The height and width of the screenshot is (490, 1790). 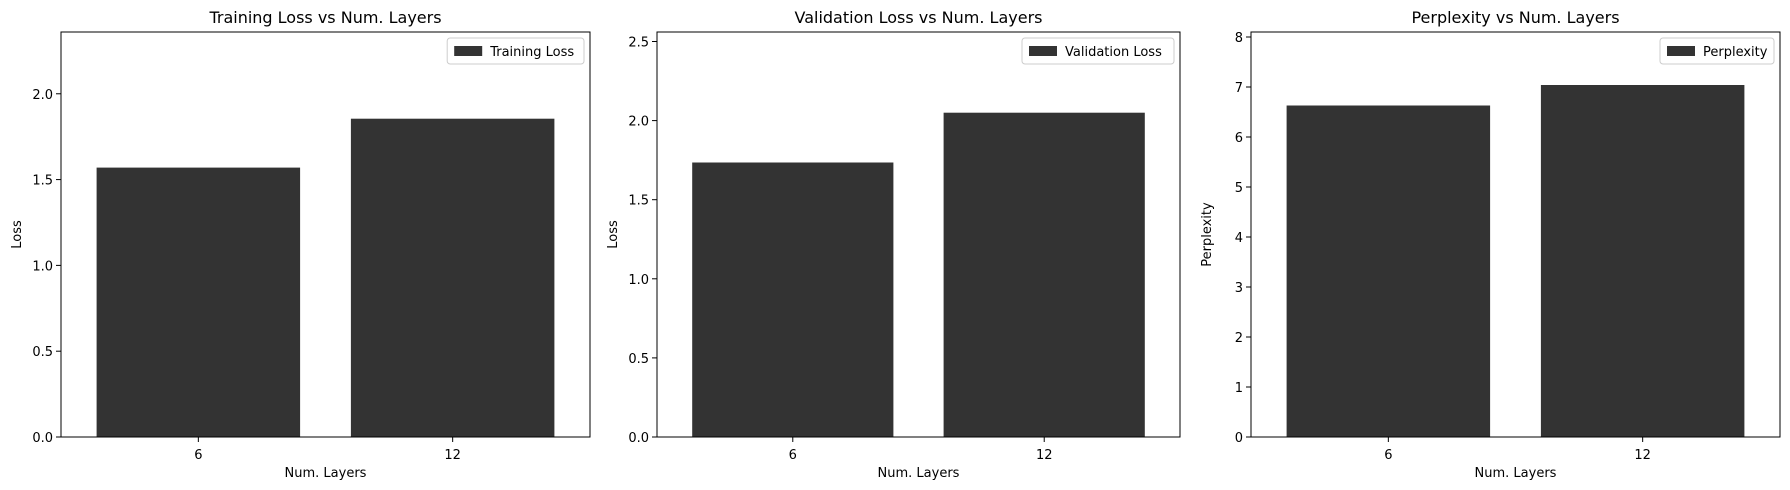 I want to click on y-tick-label: 5, so click(x=1239, y=188).